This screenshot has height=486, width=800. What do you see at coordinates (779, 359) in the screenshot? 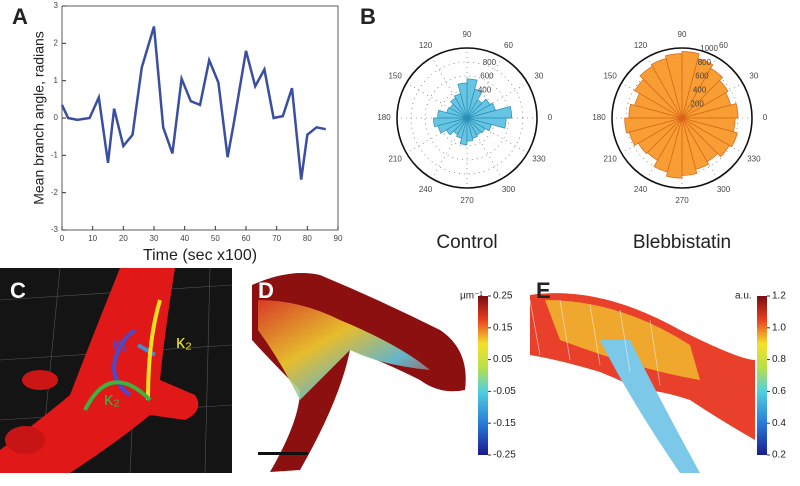
I see `colorbar-tick-label: 0.8` at bounding box center [779, 359].